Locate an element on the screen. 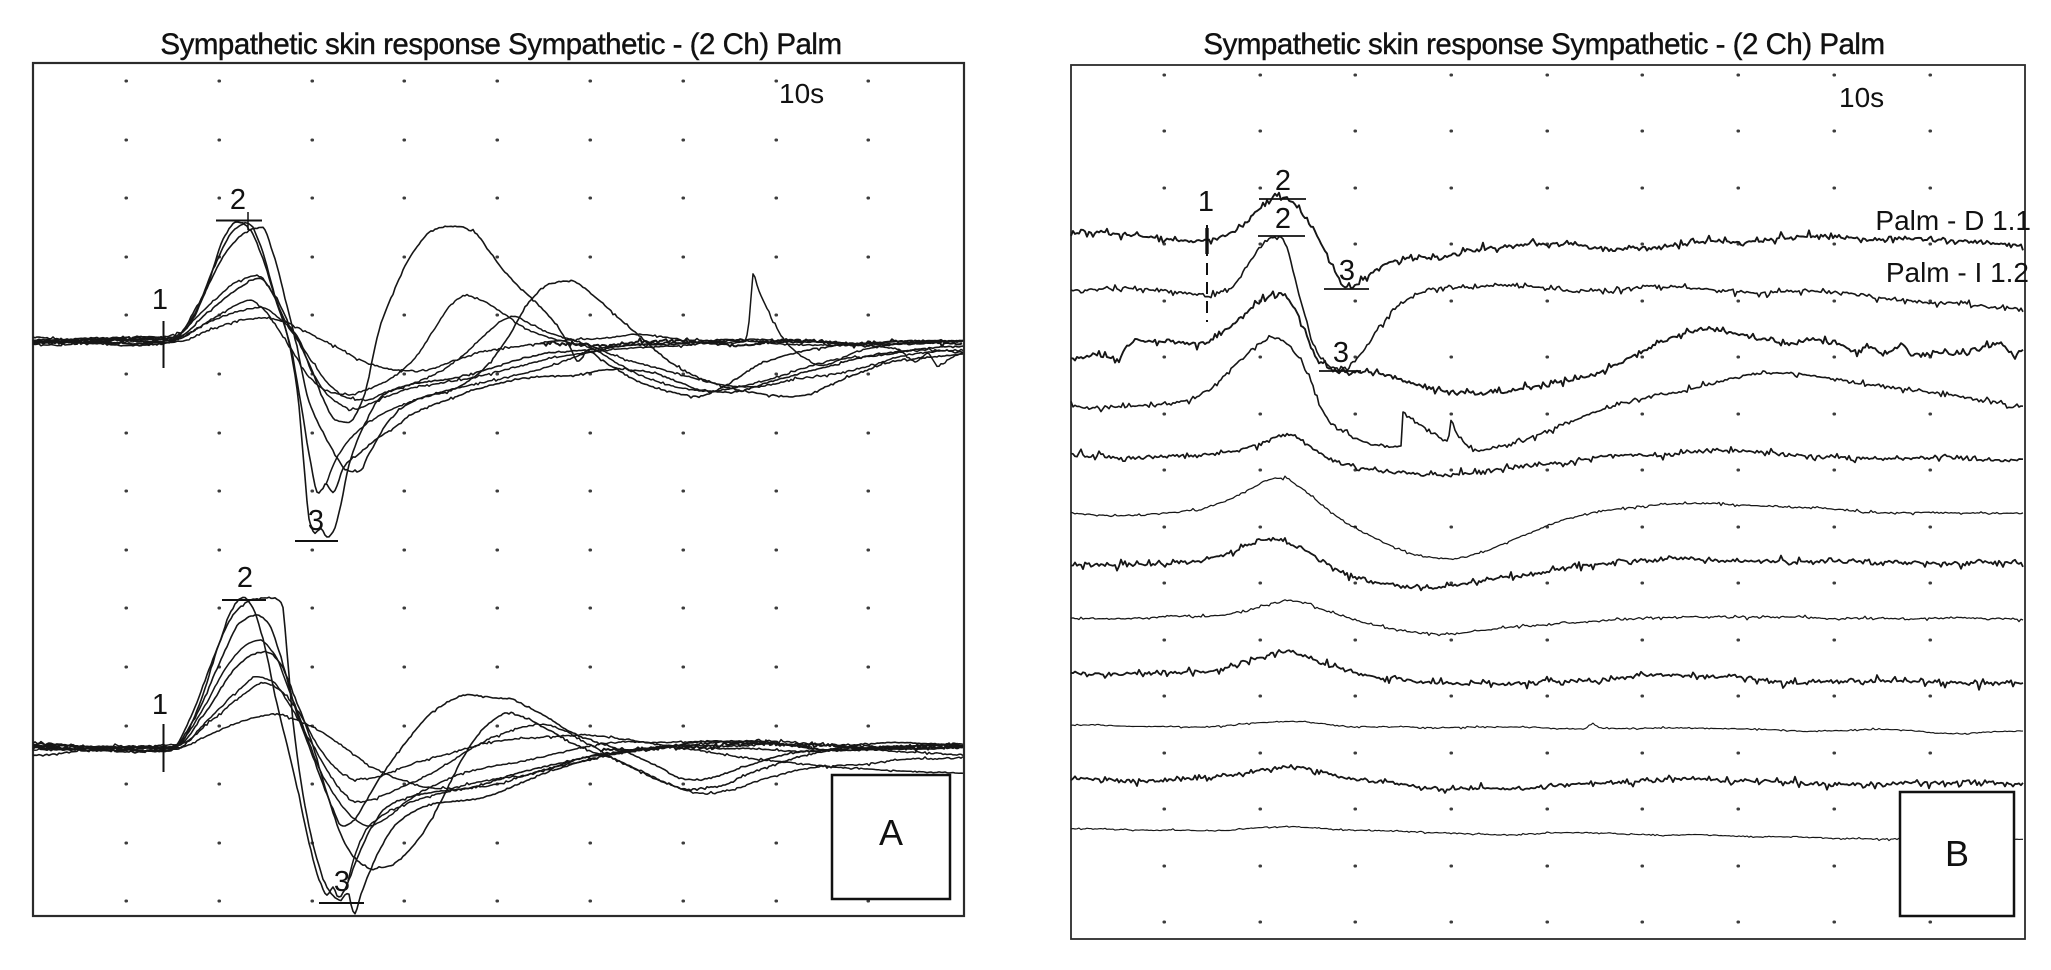  svg-text: B is located at coordinates (1957, 853).